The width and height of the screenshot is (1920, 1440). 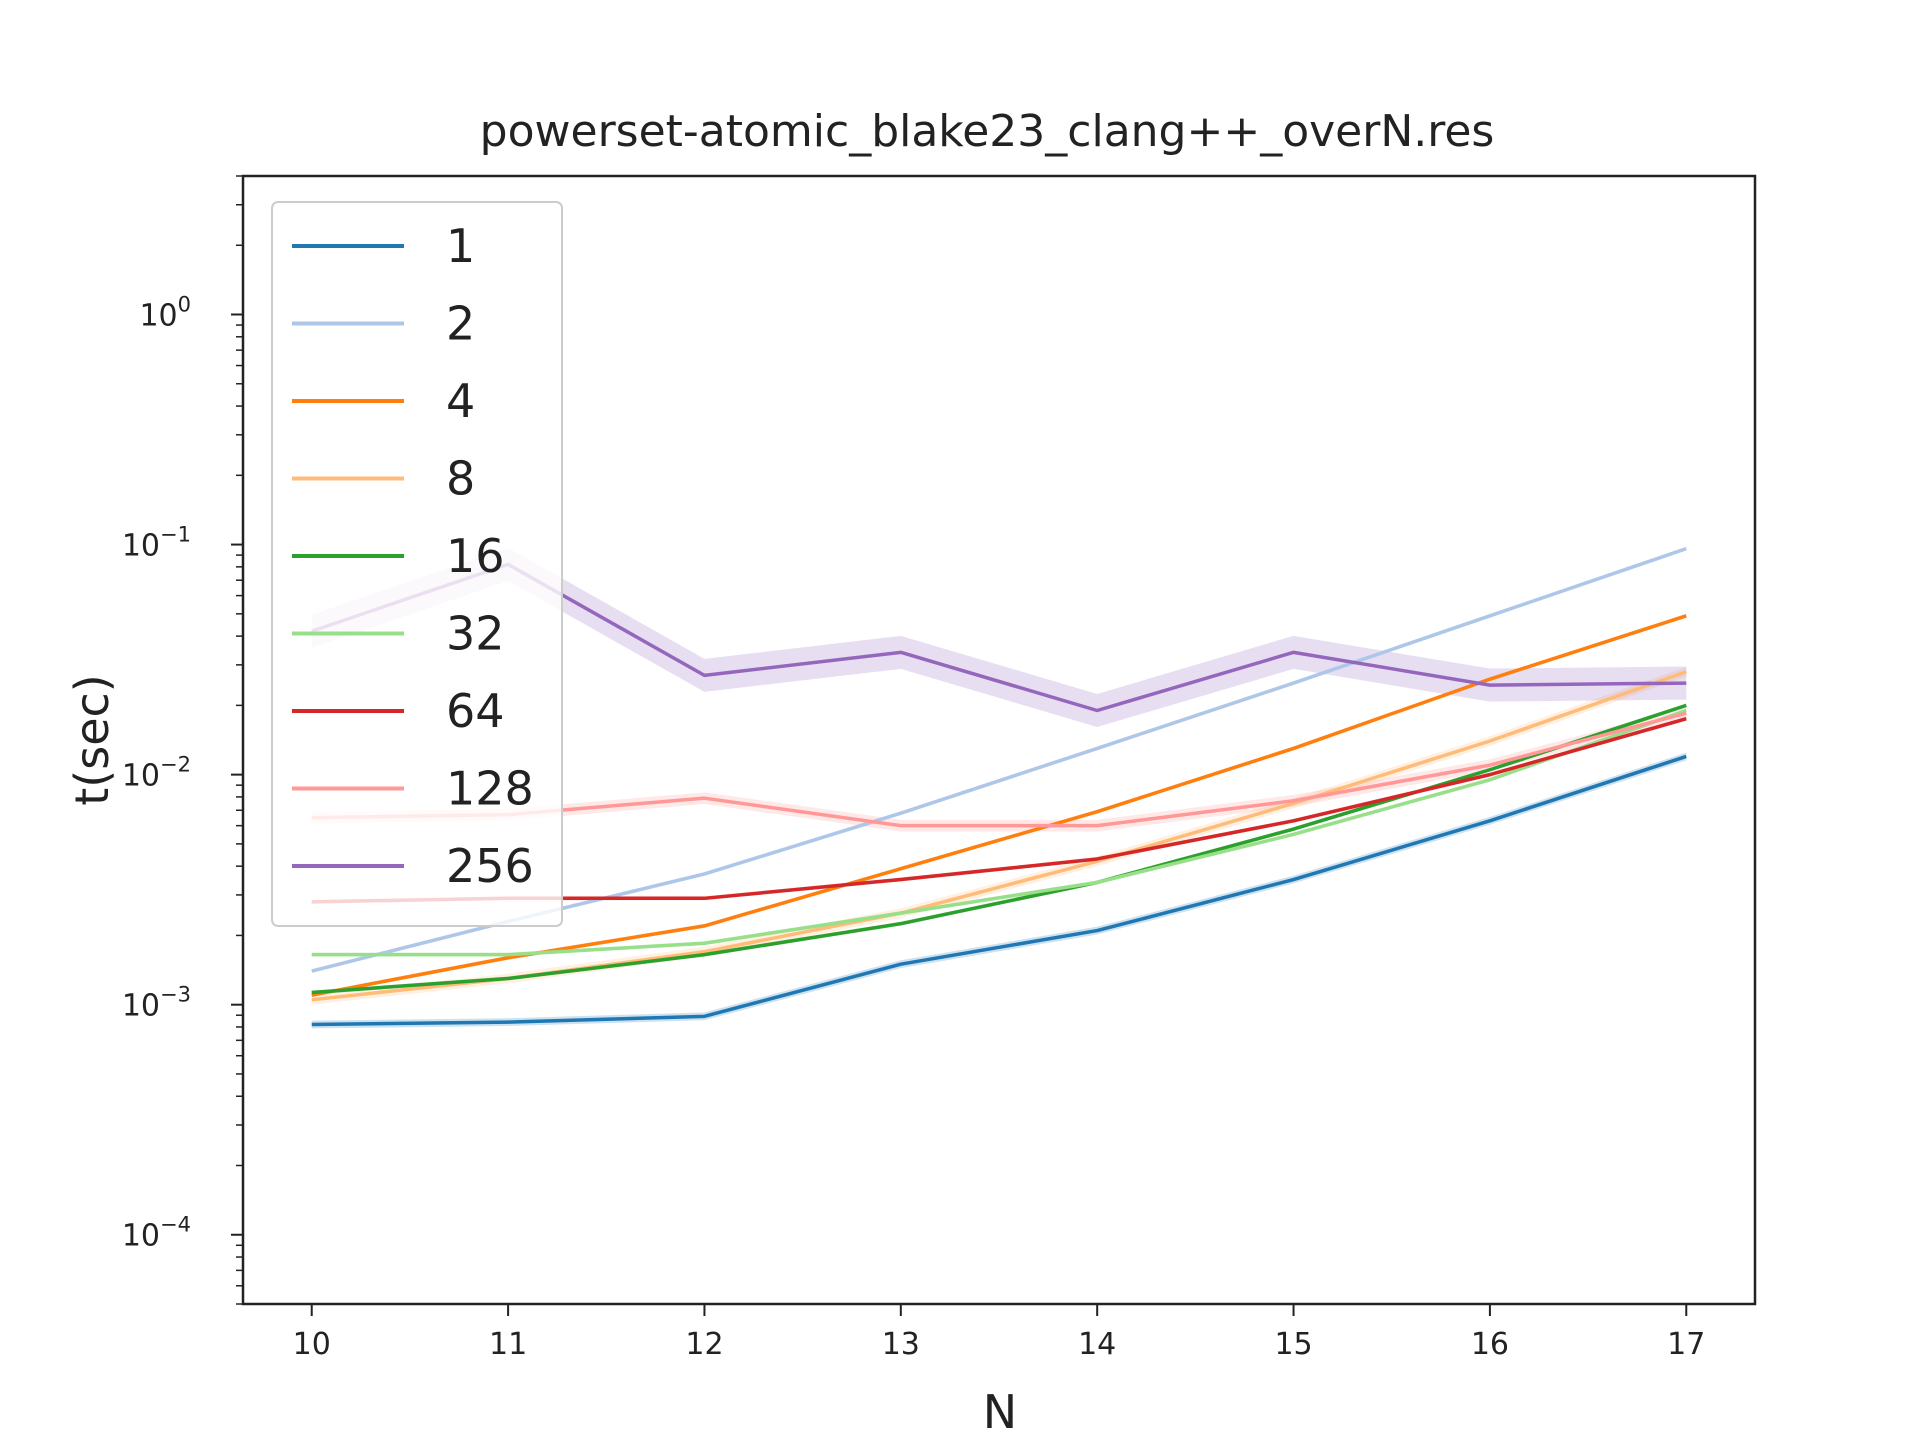 What do you see at coordinates (475, 634) in the screenshot?
I see `legend-label-32: 32` at bounding box center [475, 634].